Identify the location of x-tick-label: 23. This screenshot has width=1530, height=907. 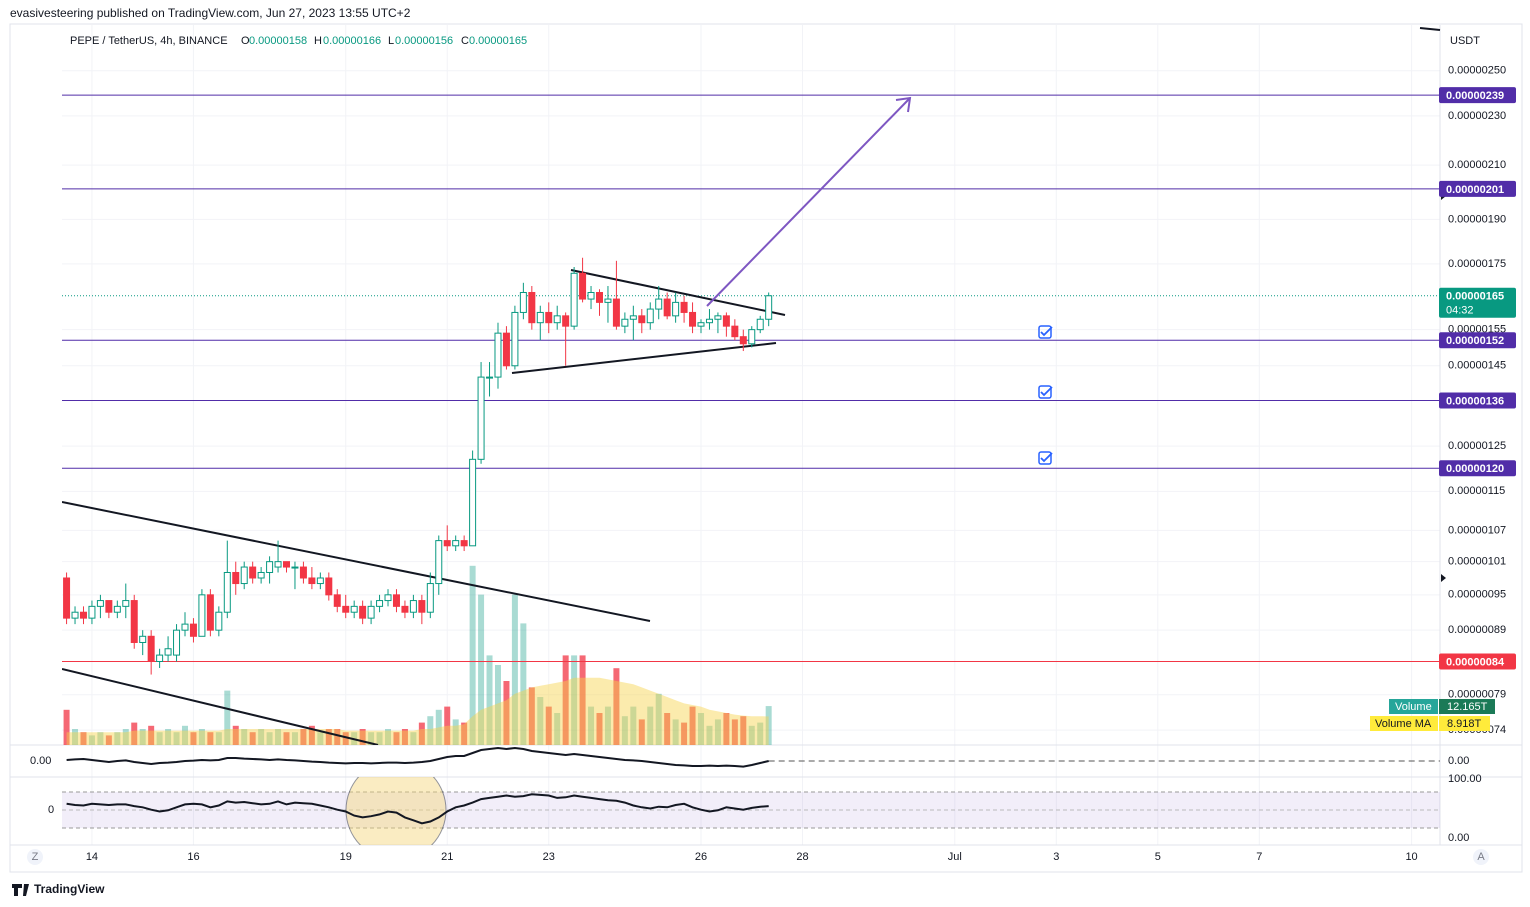
(549, 857).